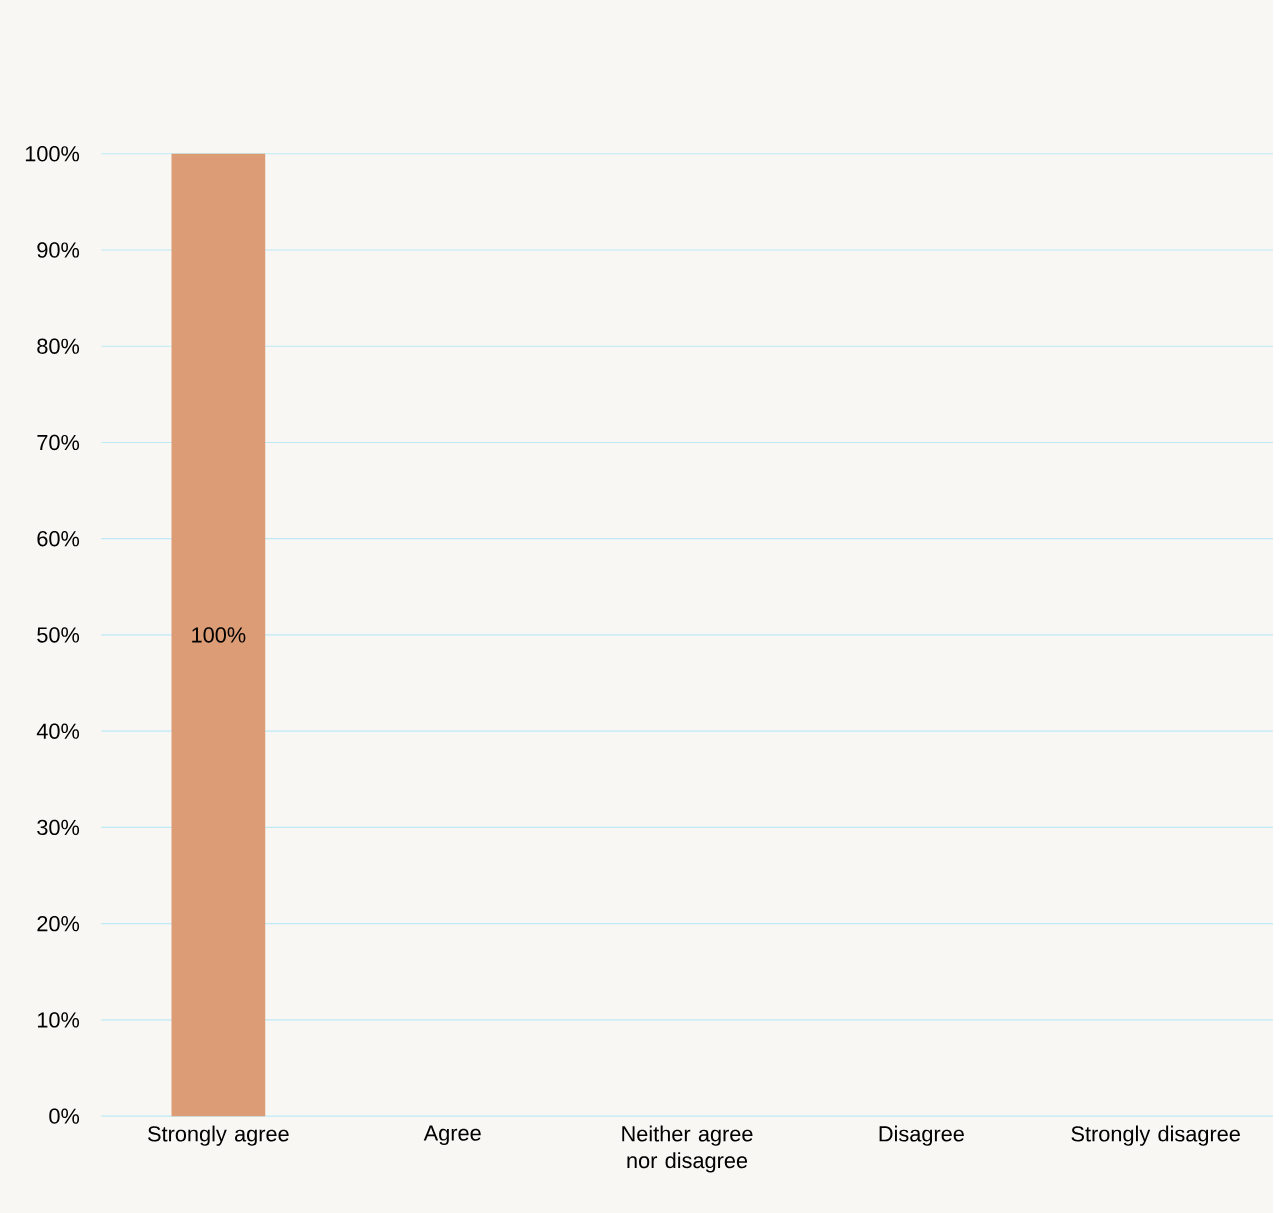 This screenshot has width=1283, height=1213. What do you see at coordinates (58, 827) in the screenshot?
I see `y-tick-label: 30%` at bounding box center [58, 827].